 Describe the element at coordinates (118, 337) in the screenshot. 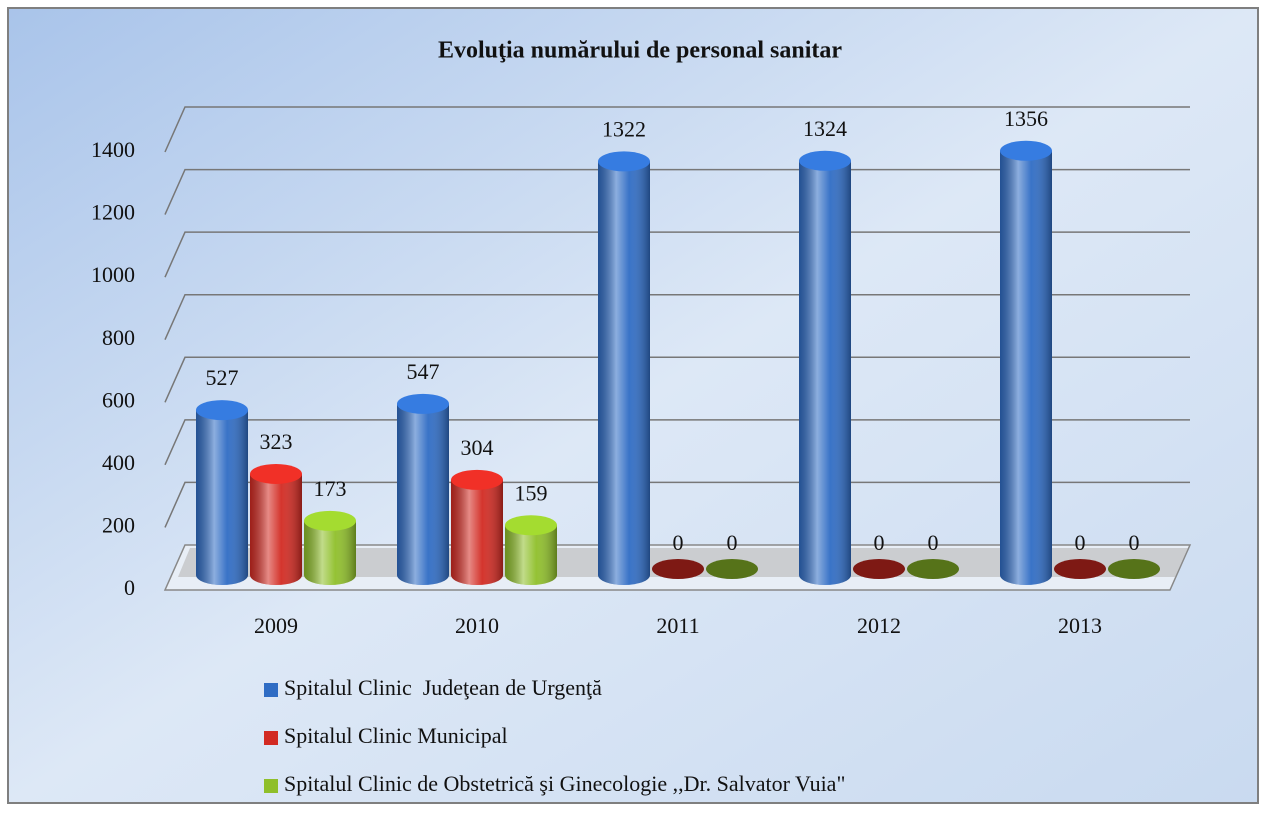

I see `y-tick-label: 800` at that location.